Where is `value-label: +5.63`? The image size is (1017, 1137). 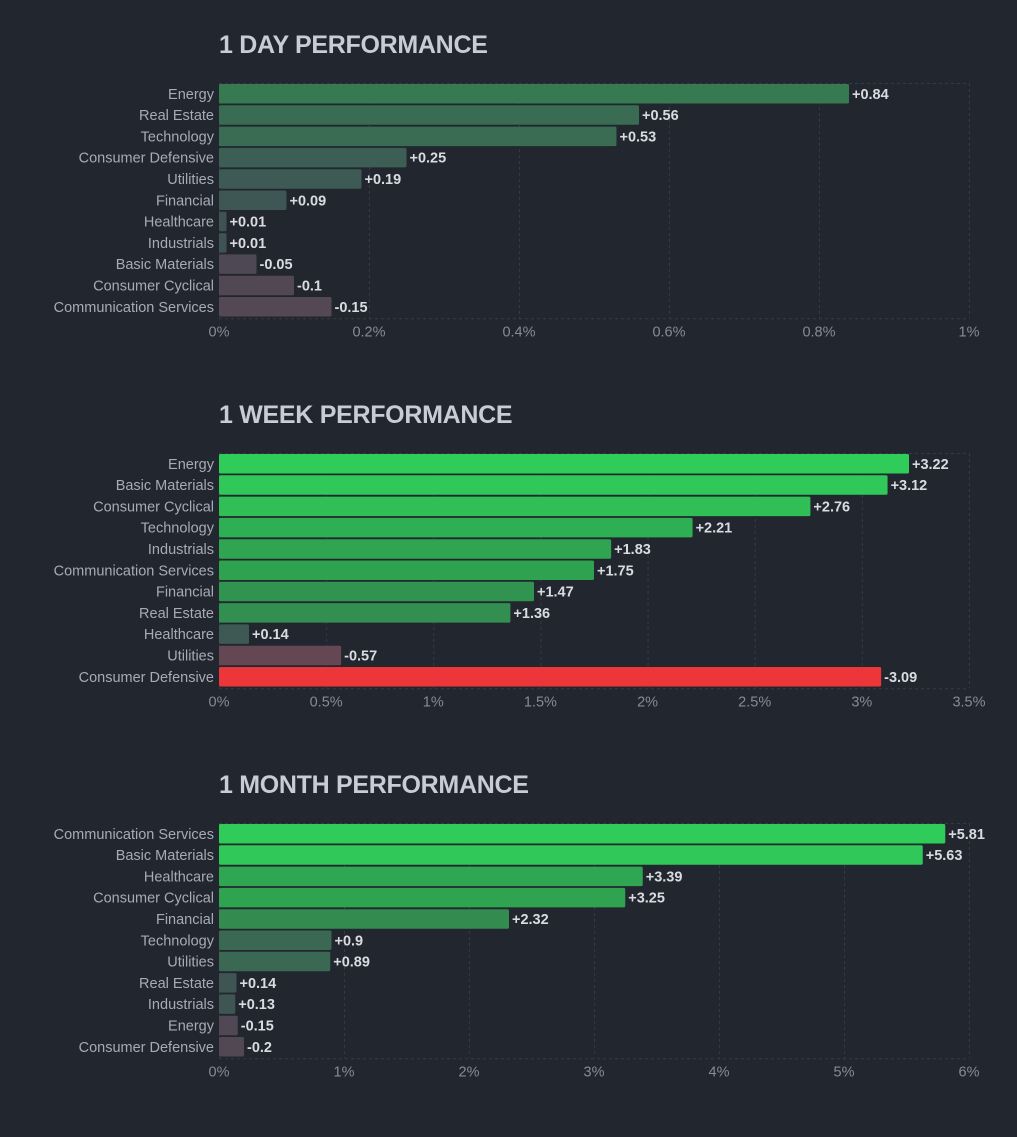
value-label: +5.63 is located at coordinates (944, 856).